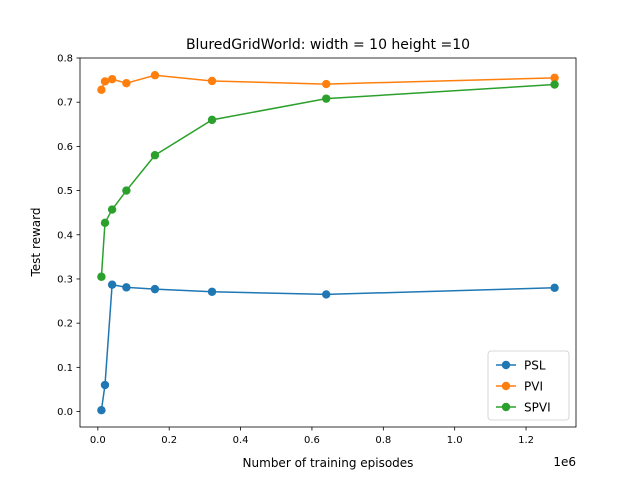  Describe the element at coordinates (65, 279) in the screenshot. I see `y-tick-label: 0.3` at that location.